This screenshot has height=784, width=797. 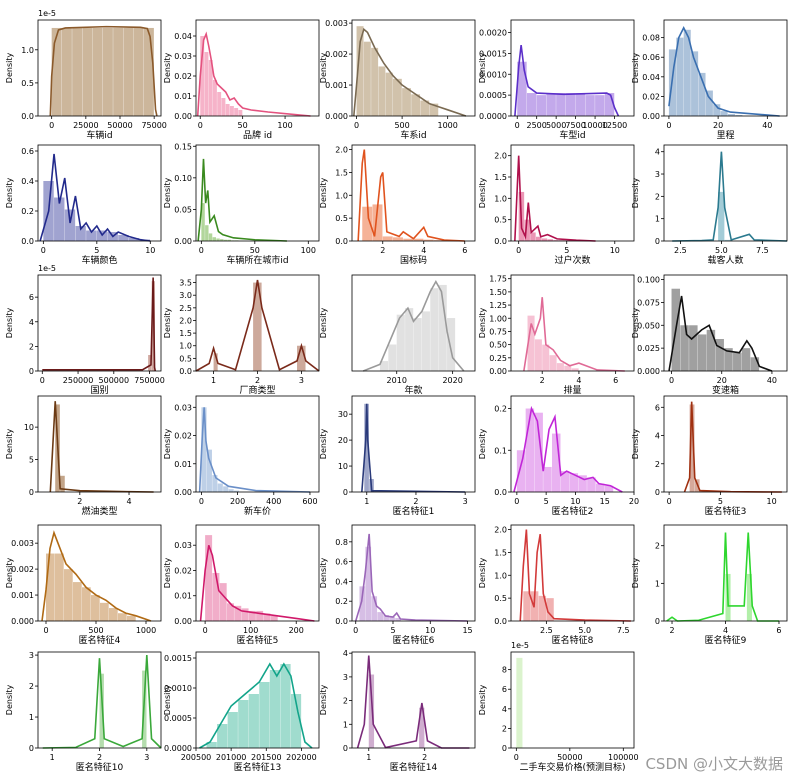 What do you see at coordinates (183, 621) in the screenshot?
I see `y-tick-label: 0.00` at bounding box center [183, 621].